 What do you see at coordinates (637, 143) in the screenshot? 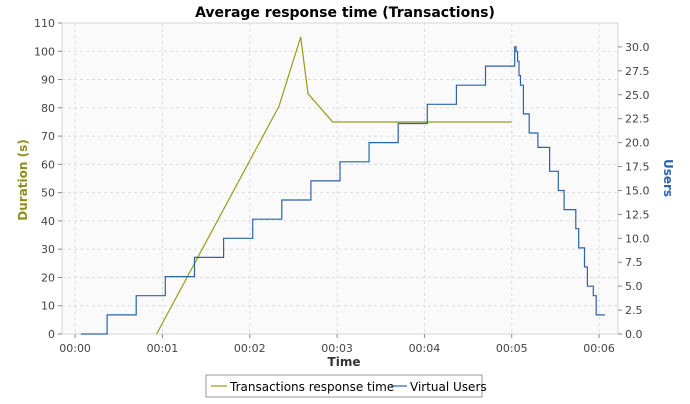
I see `right-tick-label: 20.0` at bounding box center [637, 143].